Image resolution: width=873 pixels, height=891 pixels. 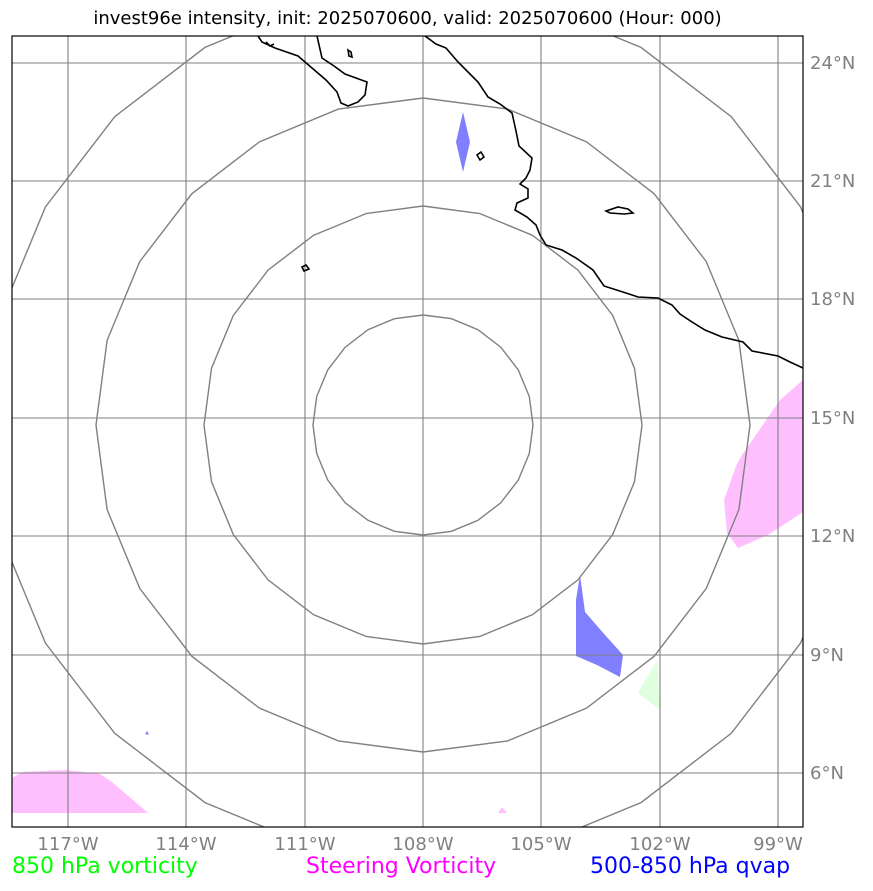 What do you see at coordinates (502, 810) in the screenshot?
I see `steering-vorticity-speck` at bounding box center [502, 810].